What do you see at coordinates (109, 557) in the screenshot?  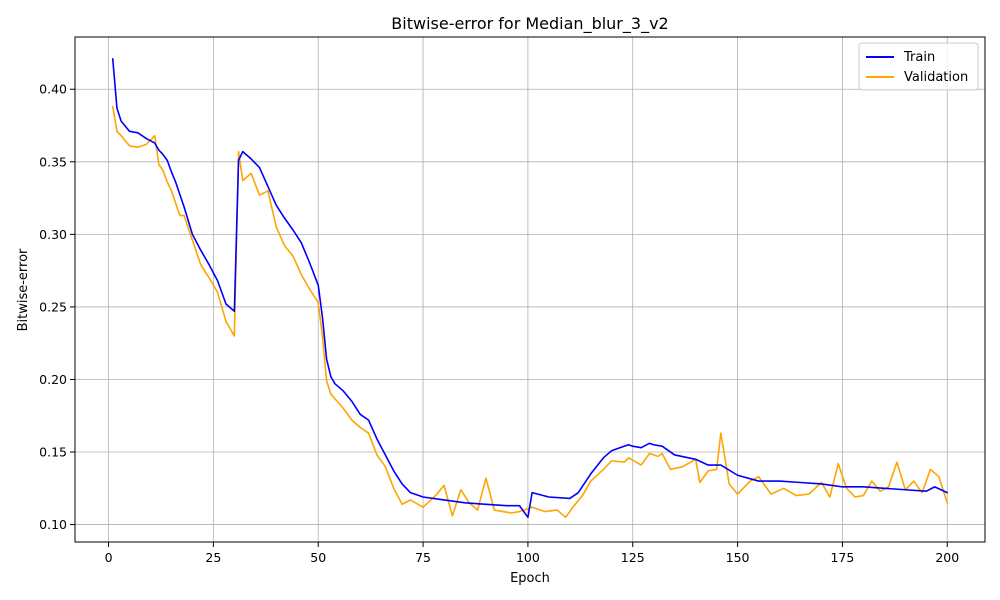 I see `x-tick-label: 0` at bounding box center [109, 557].